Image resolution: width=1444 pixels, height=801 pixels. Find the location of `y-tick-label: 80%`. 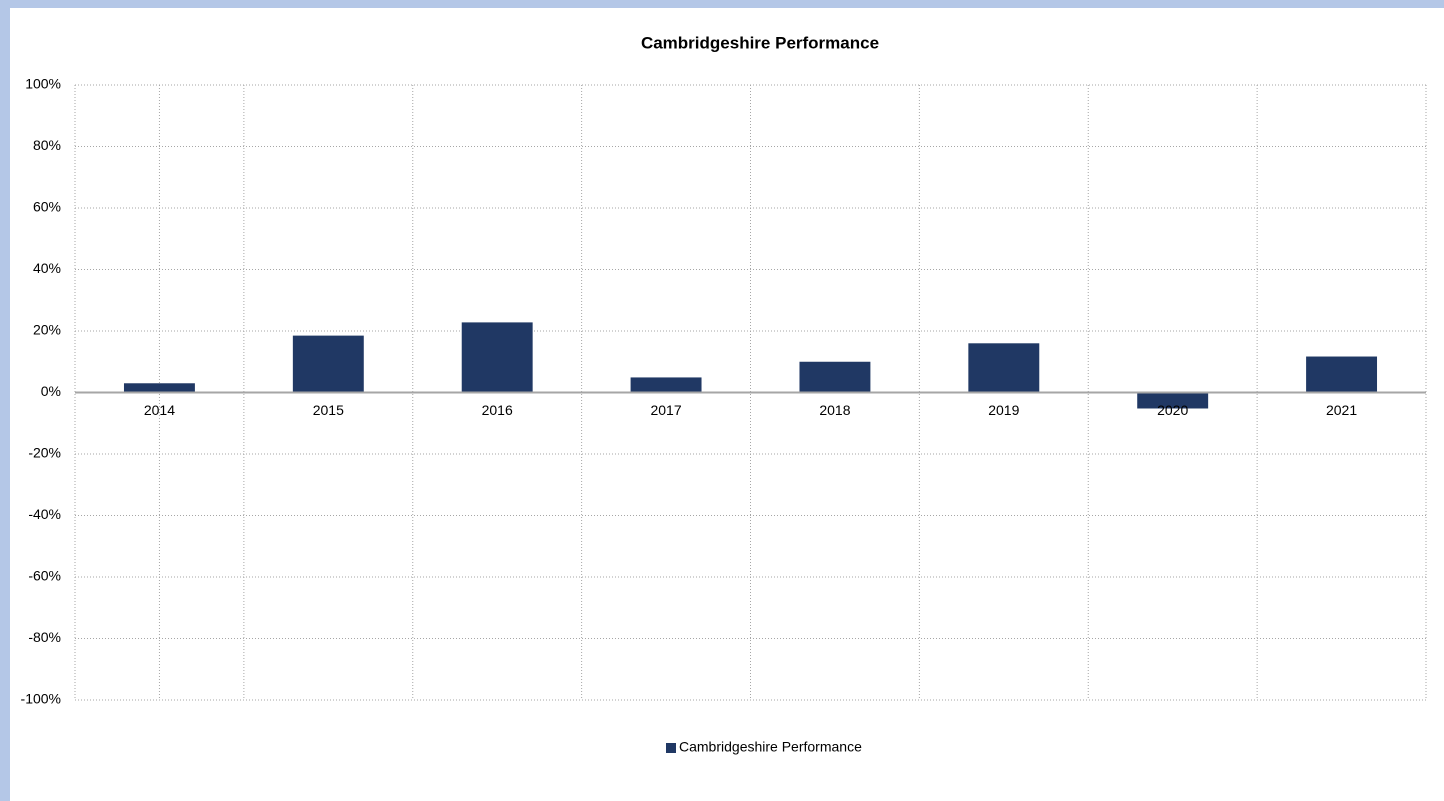

y-tick-label: 80% is located at coordinates (47, 145).